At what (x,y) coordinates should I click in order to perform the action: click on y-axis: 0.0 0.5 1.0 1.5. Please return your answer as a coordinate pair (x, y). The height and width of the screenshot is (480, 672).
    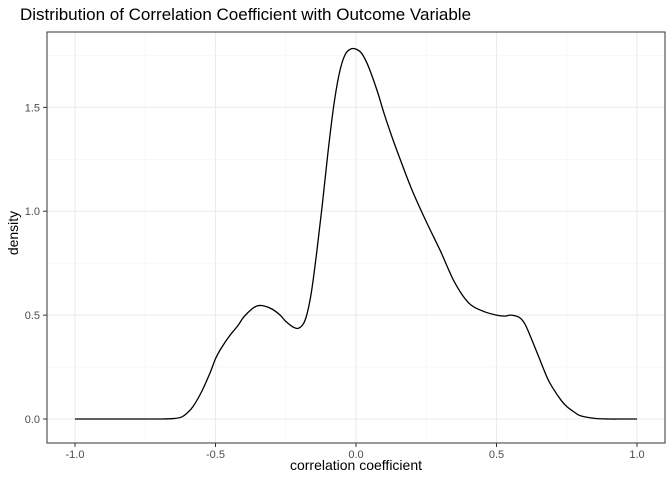
    Looking at the image, I should click on (36, 264).